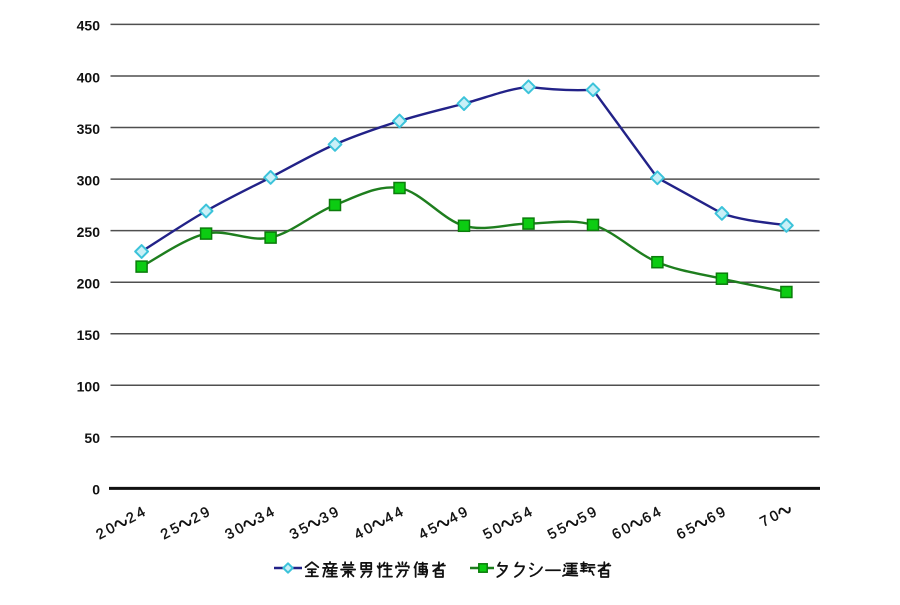 The width and height of the screenshot is (900, 605). I want to click on svg-text: 200, so click(89, 284).